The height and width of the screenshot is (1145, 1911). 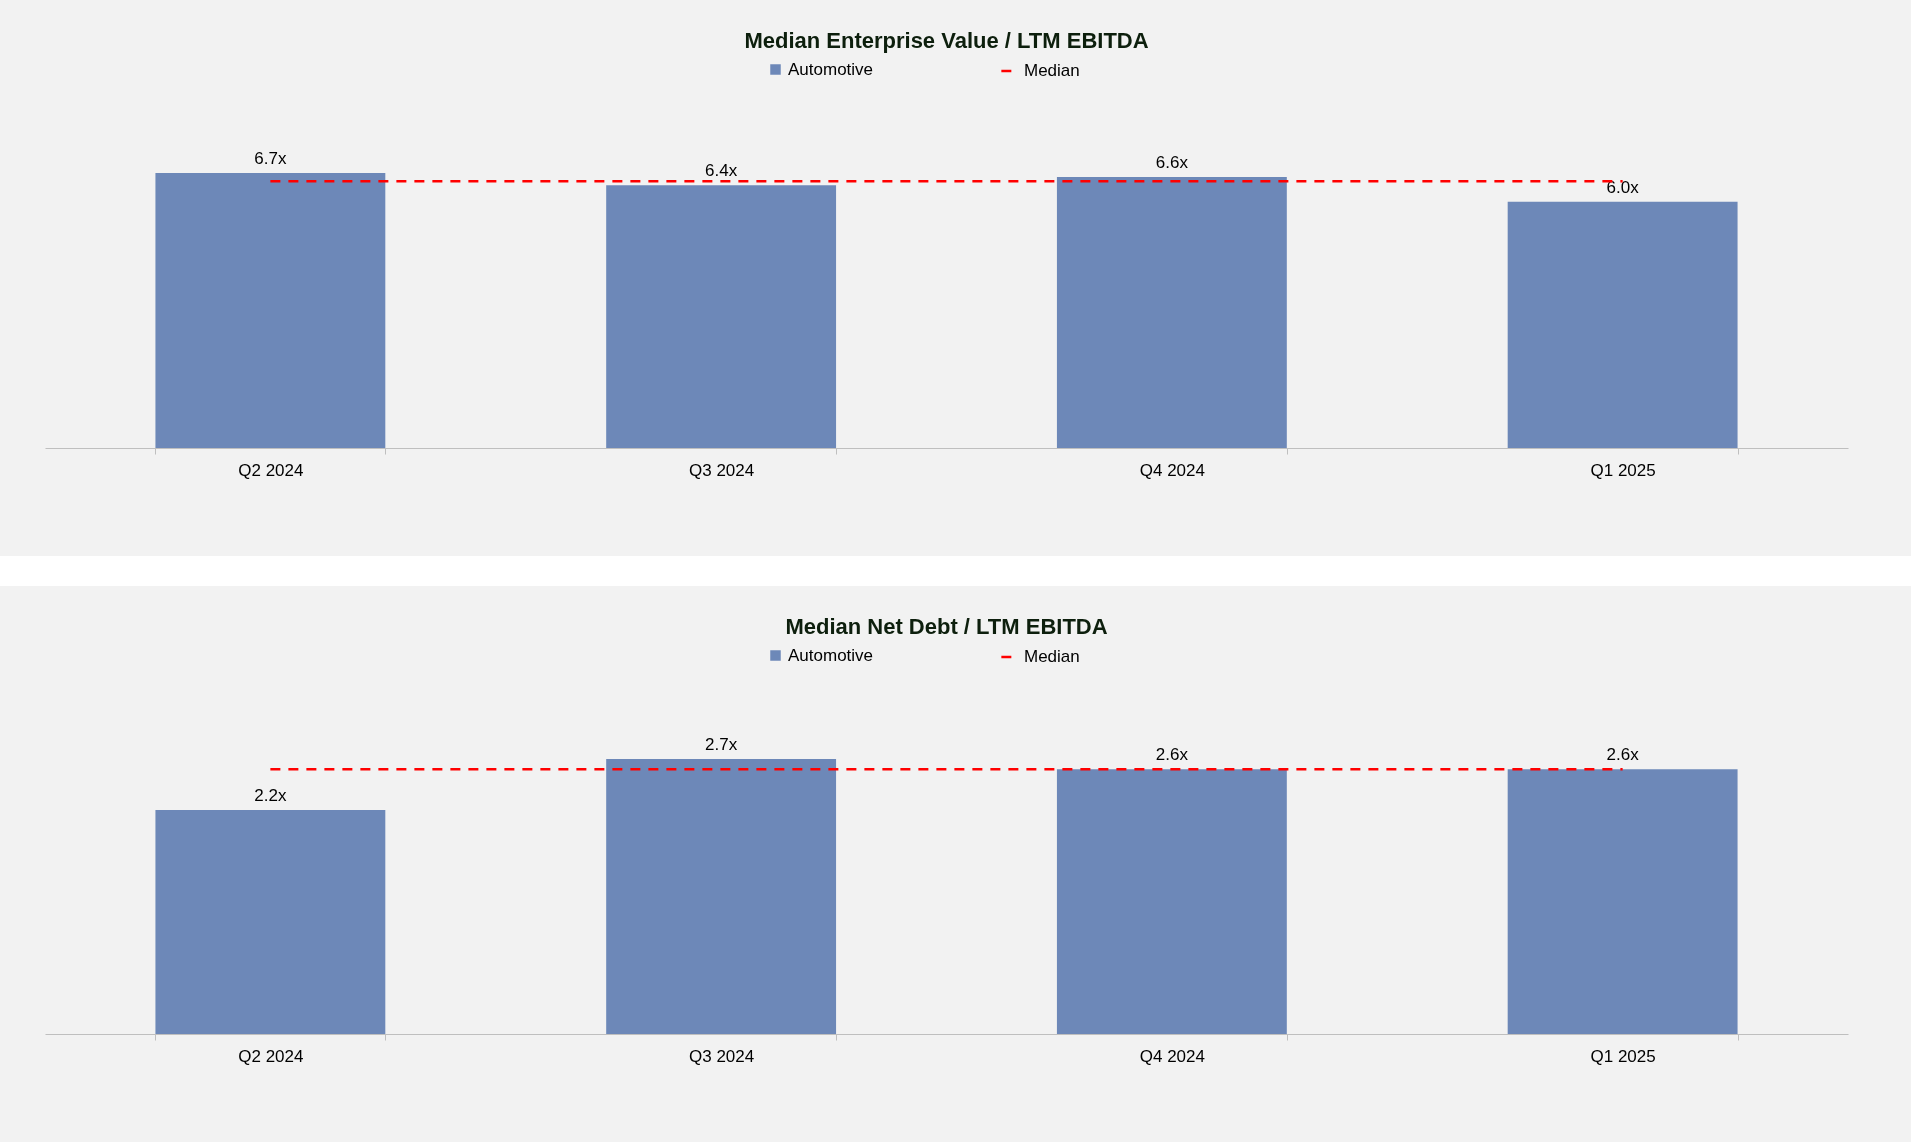 What do you see at coordinates (721, 744) in the screenshot?
I see `data-label: 2.7x` at bounding box center [721, 744].